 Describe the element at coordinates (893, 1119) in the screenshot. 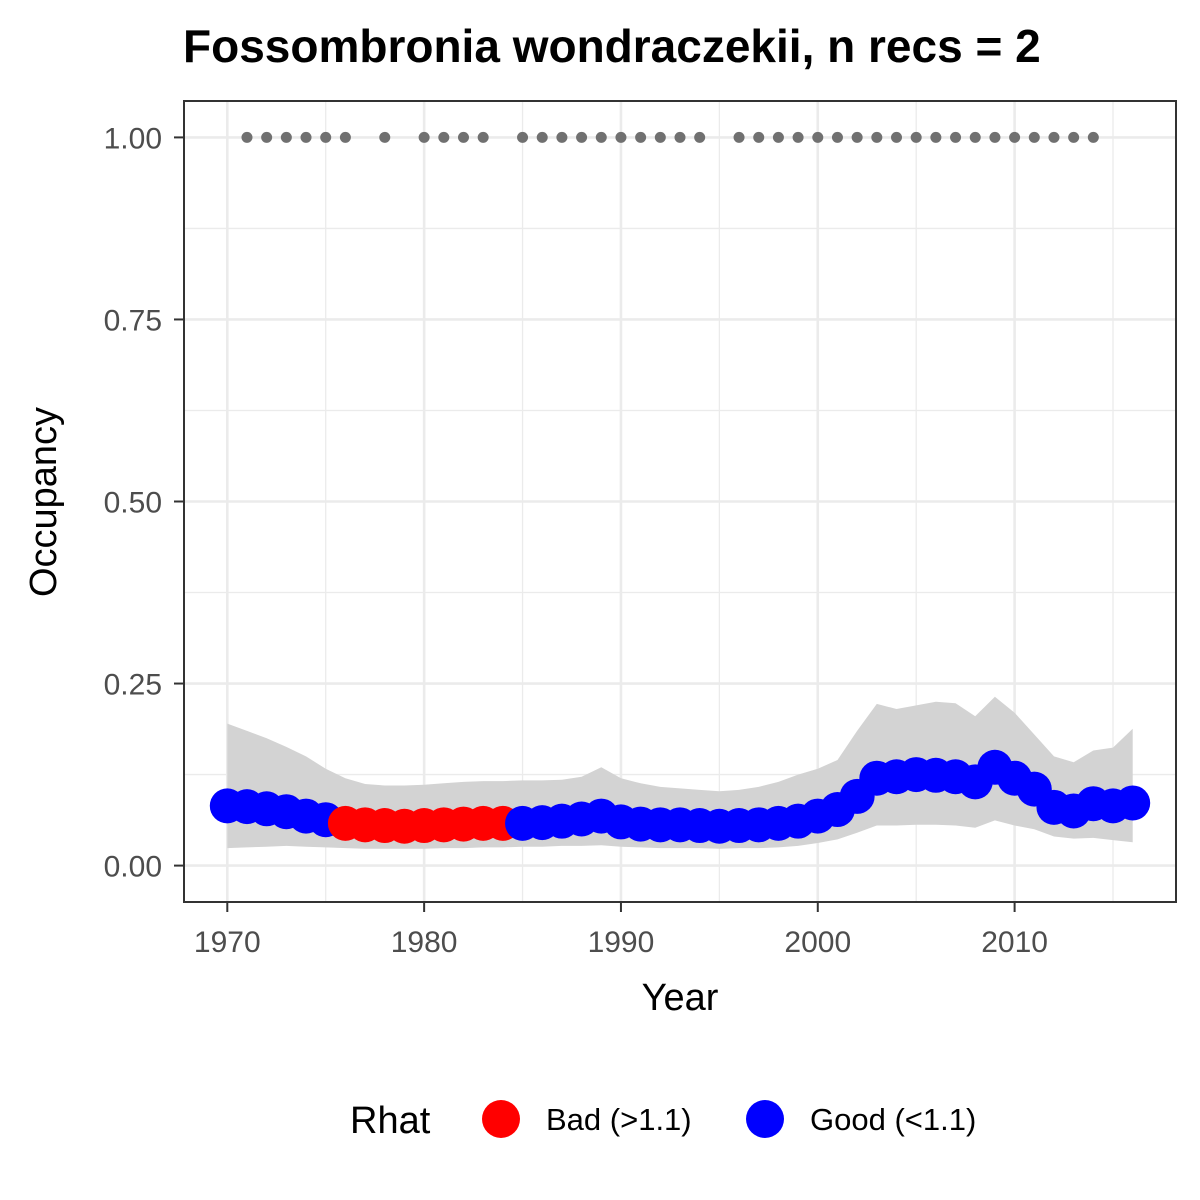

I see `legend-label-good: Good (<1.1)` at that location.